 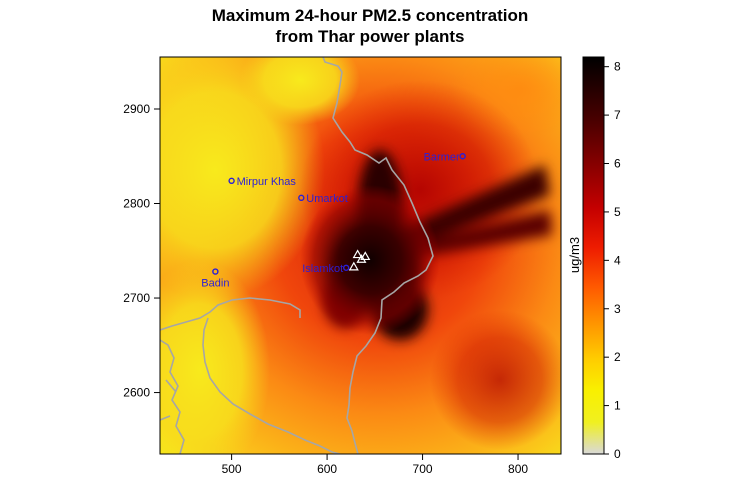 I want to click on colorbar, so click(x=593, y=255).